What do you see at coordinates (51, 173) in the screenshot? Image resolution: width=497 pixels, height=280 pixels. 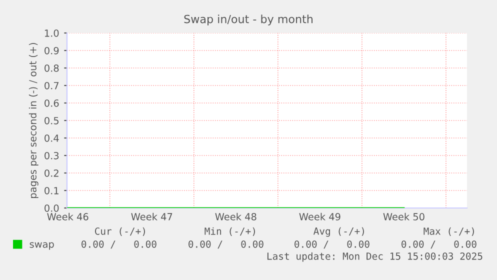 I see `y-tick-label: 0.2` at bounding box center [51, 173].